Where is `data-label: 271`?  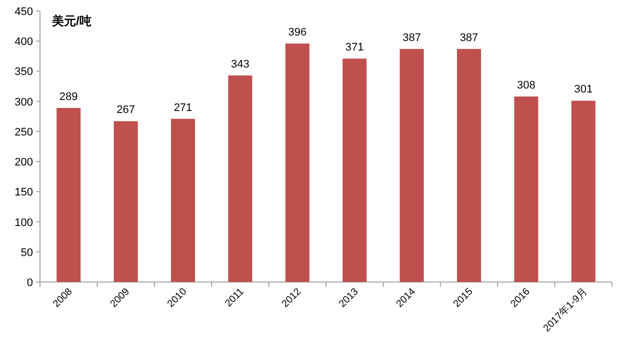
data-label: 271 is located at coordinates (183, 108).